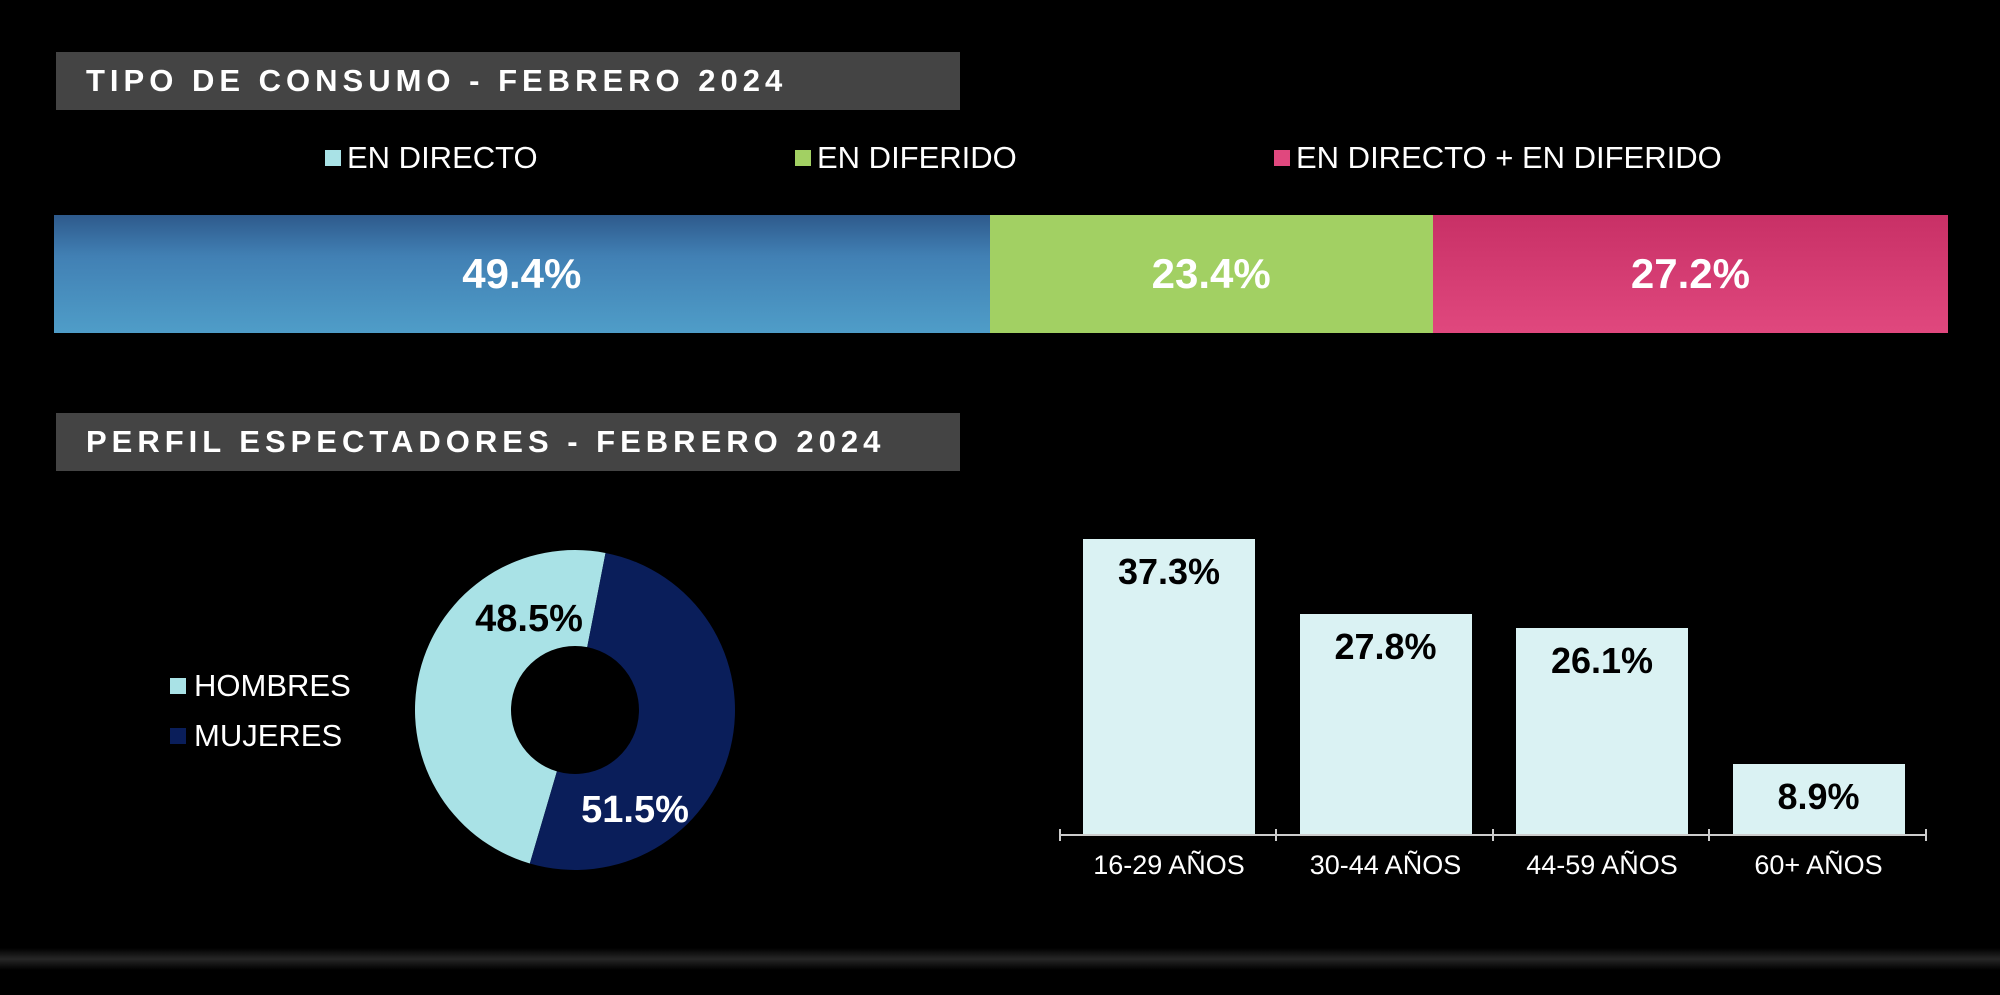 This screenshot has height=995, width=2000. What do you see at coordinates (510, 706) in the screenshot?
I see `donut-slice-hombres` at bounding box center [510, 706].